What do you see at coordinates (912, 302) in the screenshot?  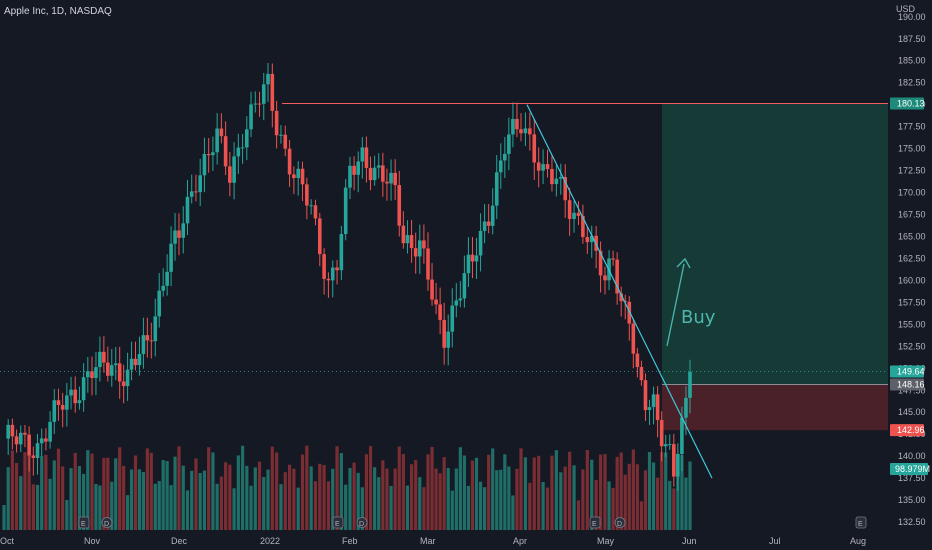 I see `y-tick-label: 157.50` at bounding box center [912, 302].